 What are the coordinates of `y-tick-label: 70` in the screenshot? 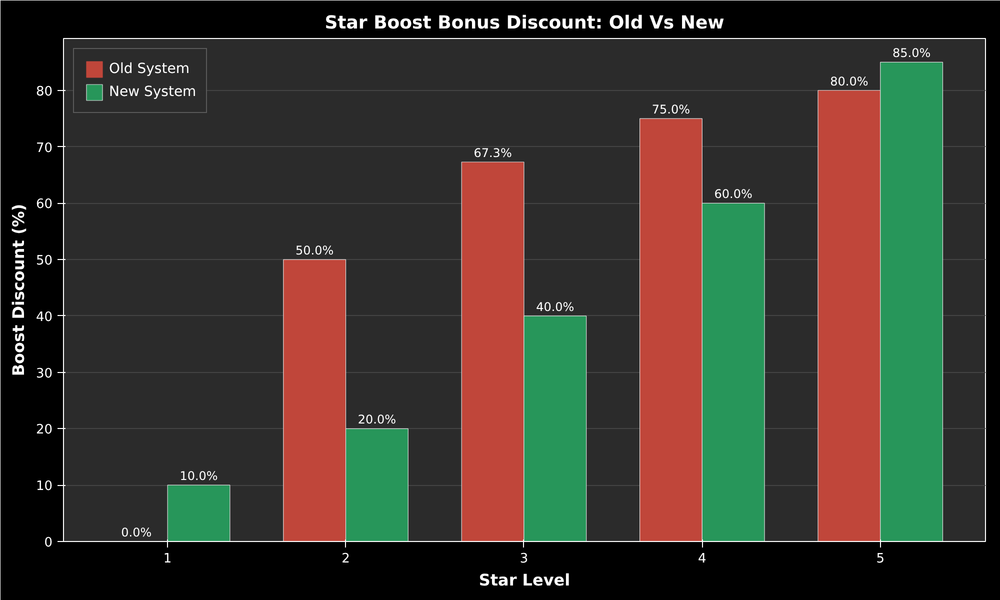 It's located at (44, 148).